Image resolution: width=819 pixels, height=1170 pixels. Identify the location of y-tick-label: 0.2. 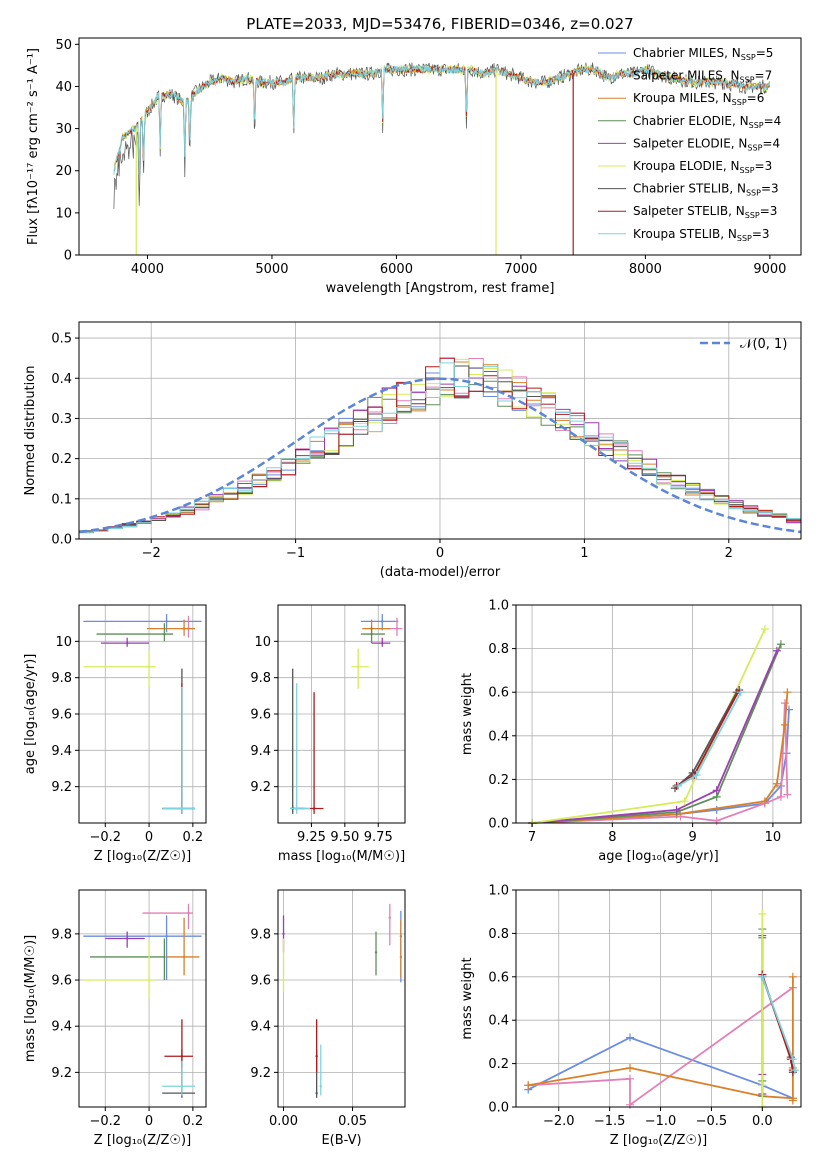
(61, 459).